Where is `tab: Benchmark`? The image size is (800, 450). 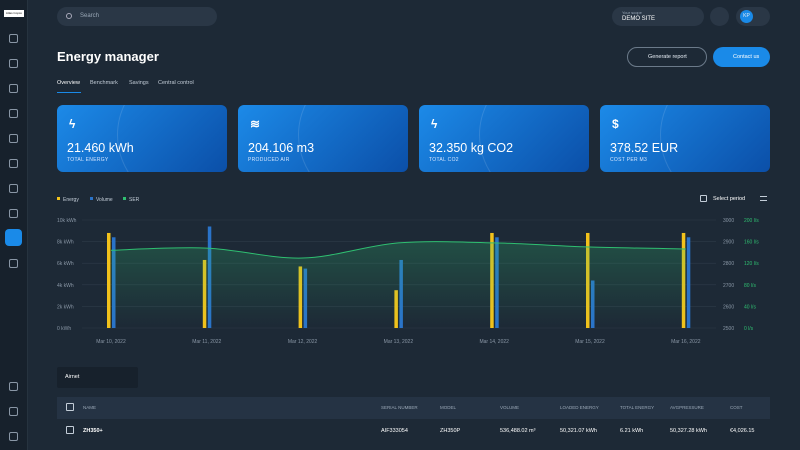 tab: Benchmark is located at coordinates (104, 83).